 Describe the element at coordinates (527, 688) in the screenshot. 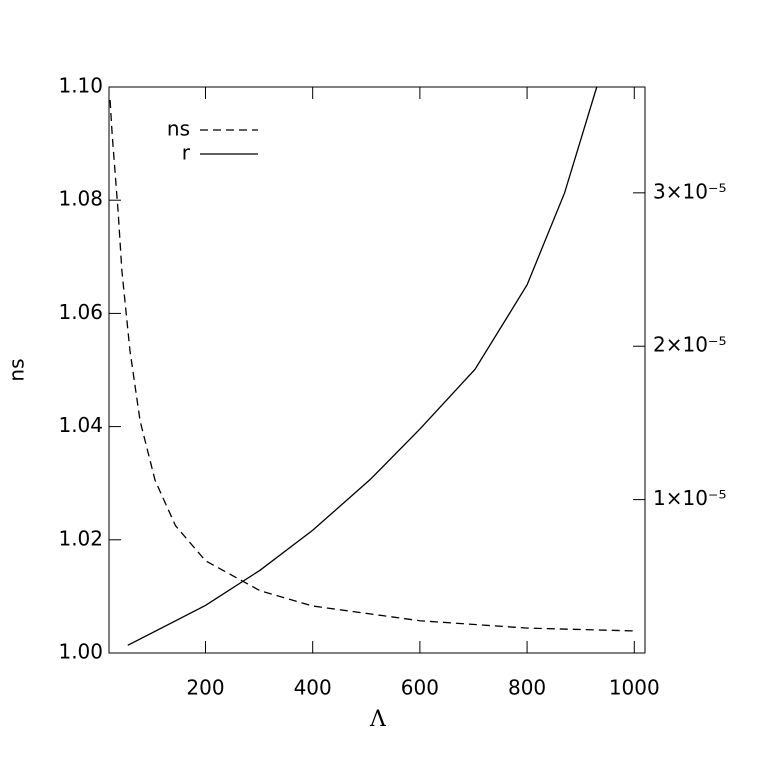

I see `x-tick-label: 800` at that location.